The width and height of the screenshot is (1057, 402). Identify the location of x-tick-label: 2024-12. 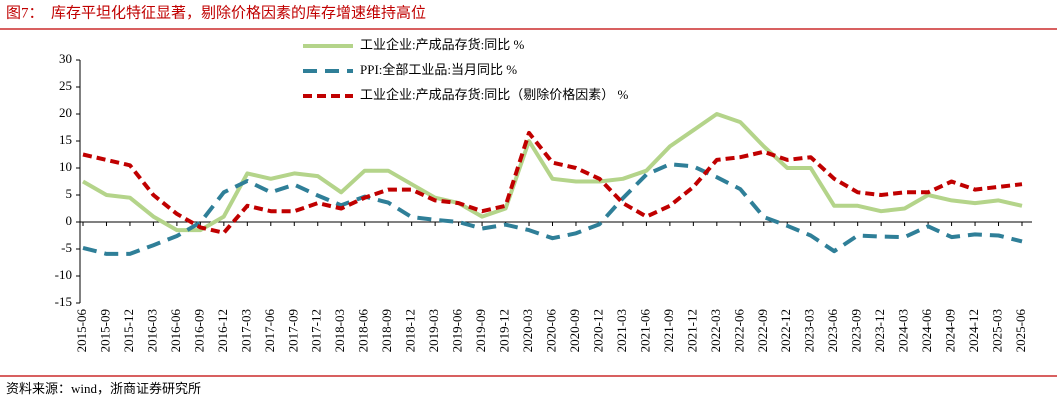
(973, 330).